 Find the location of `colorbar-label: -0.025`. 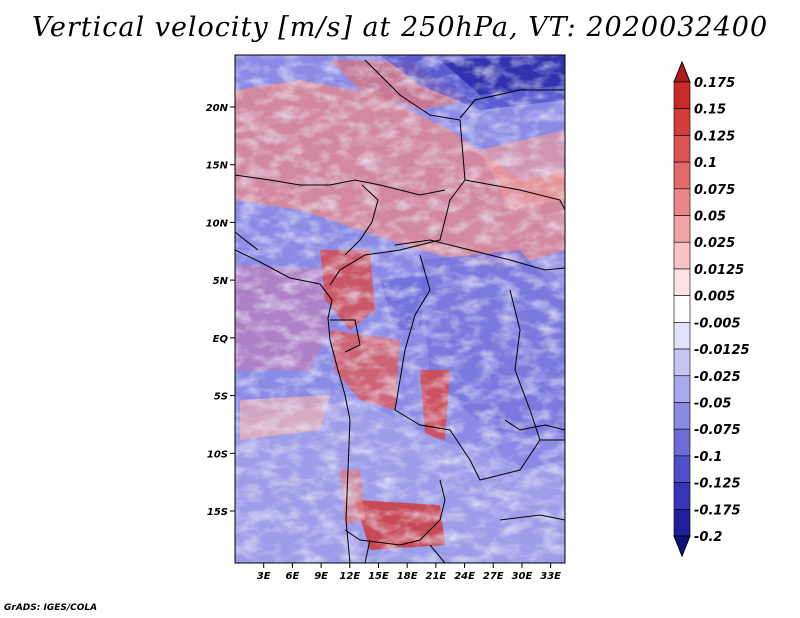

colorbar-label: -0.025 is located at coordinates (717, 377).